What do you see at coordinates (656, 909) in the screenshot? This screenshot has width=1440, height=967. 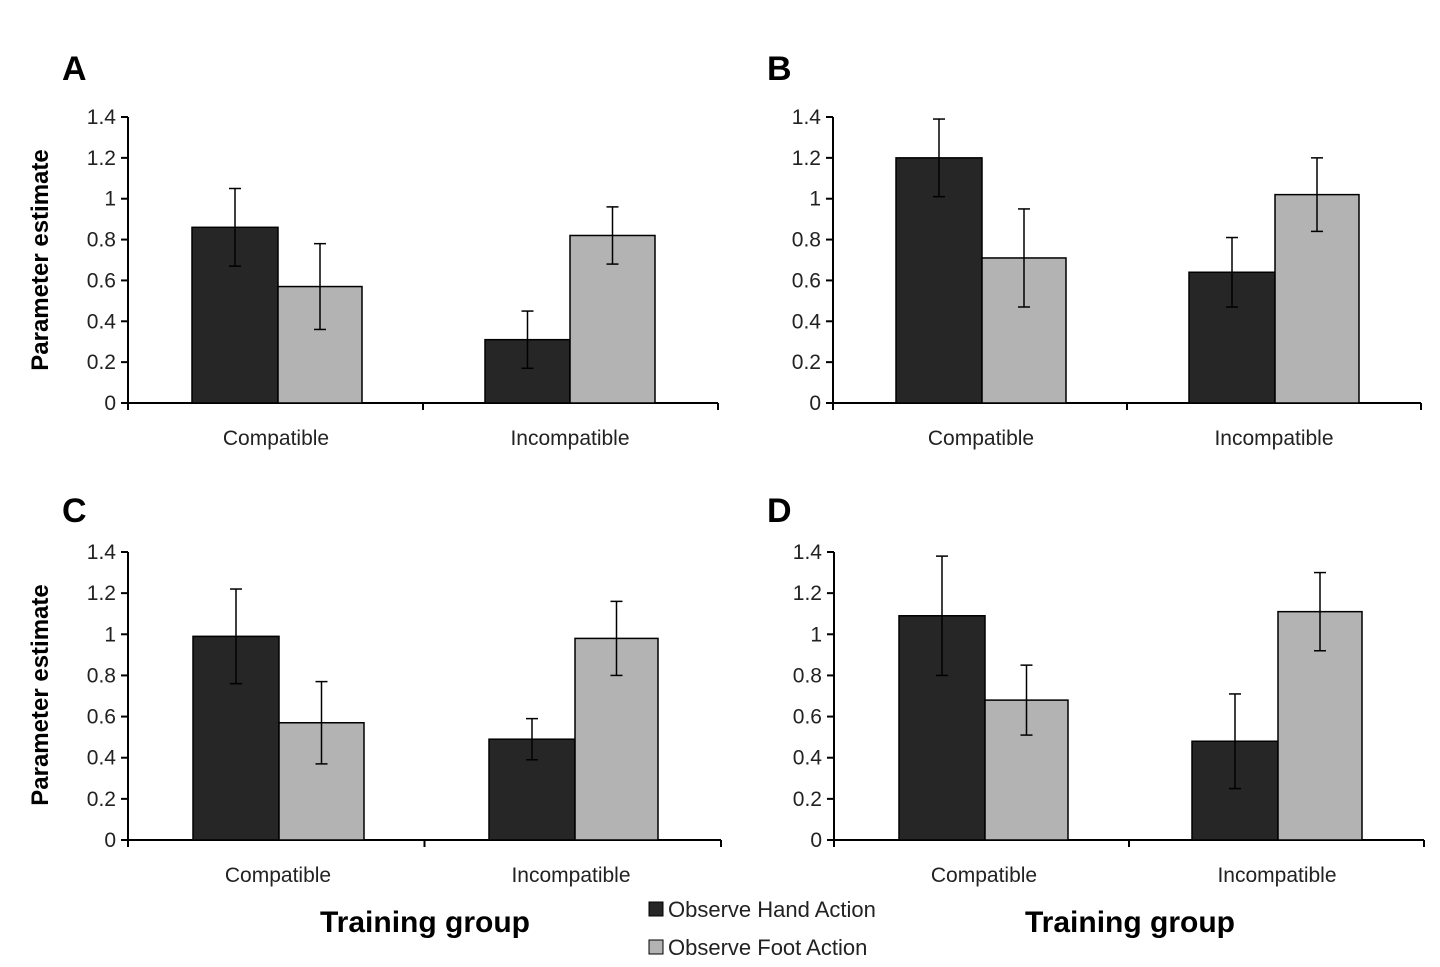 I see `legend-swatch-hand` at bounding box center [656, 909].